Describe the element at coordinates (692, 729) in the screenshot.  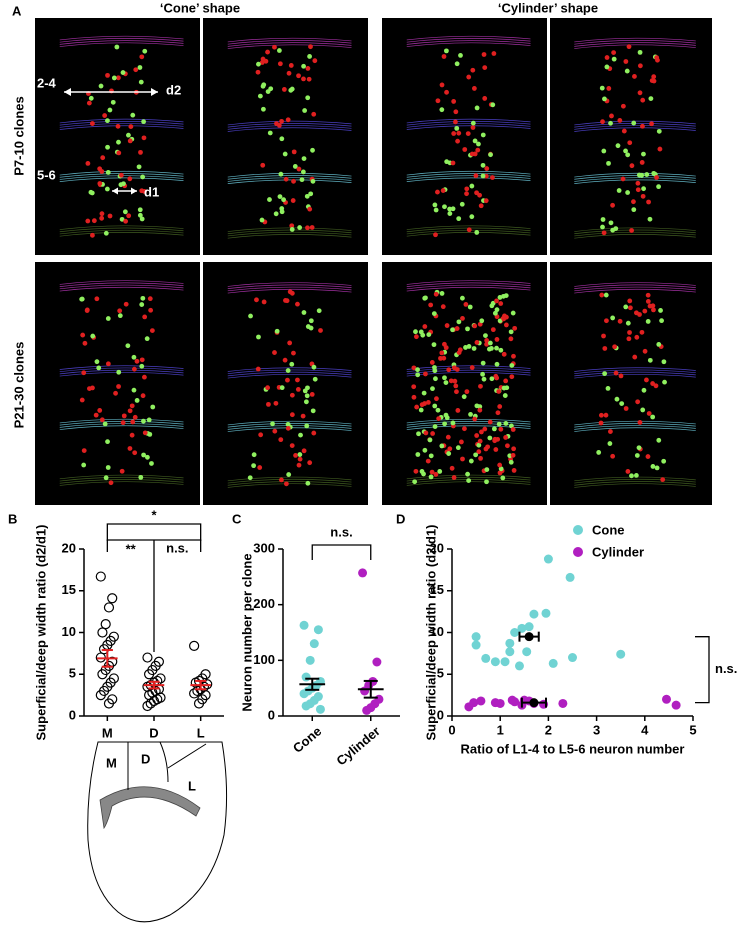
I see `x-tick-label: 5` at that location.